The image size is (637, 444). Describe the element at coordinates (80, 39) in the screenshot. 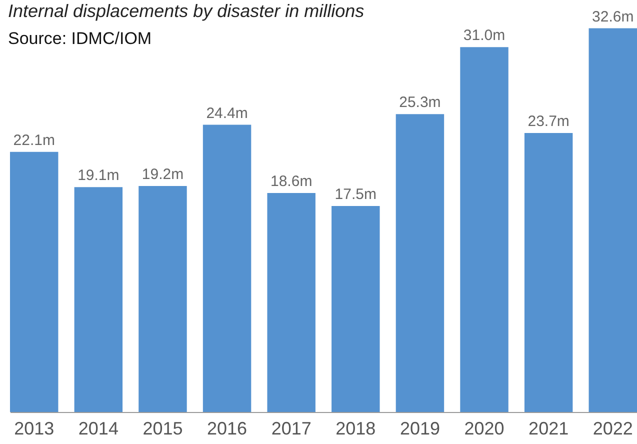

I see `annotation: Source: IDMC/IOM` at that location.